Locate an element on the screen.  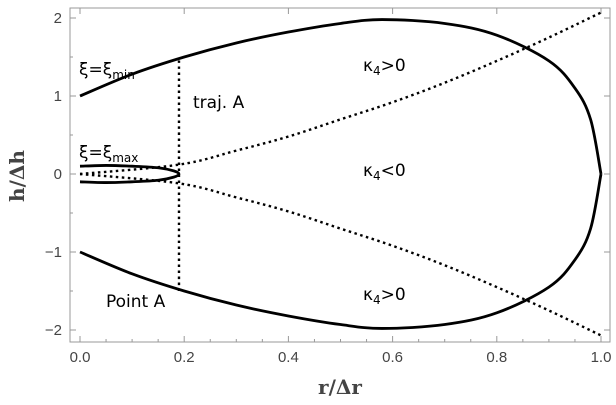
y-tick-label: 1 is located at coordinates (58, 96).